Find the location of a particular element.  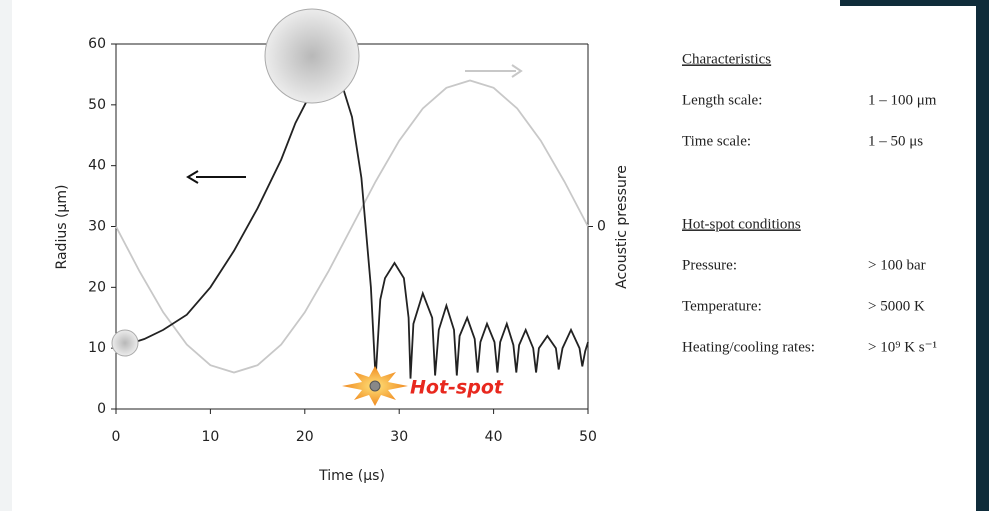

y-tick-label: 50 is located at coordinates (97, 105).